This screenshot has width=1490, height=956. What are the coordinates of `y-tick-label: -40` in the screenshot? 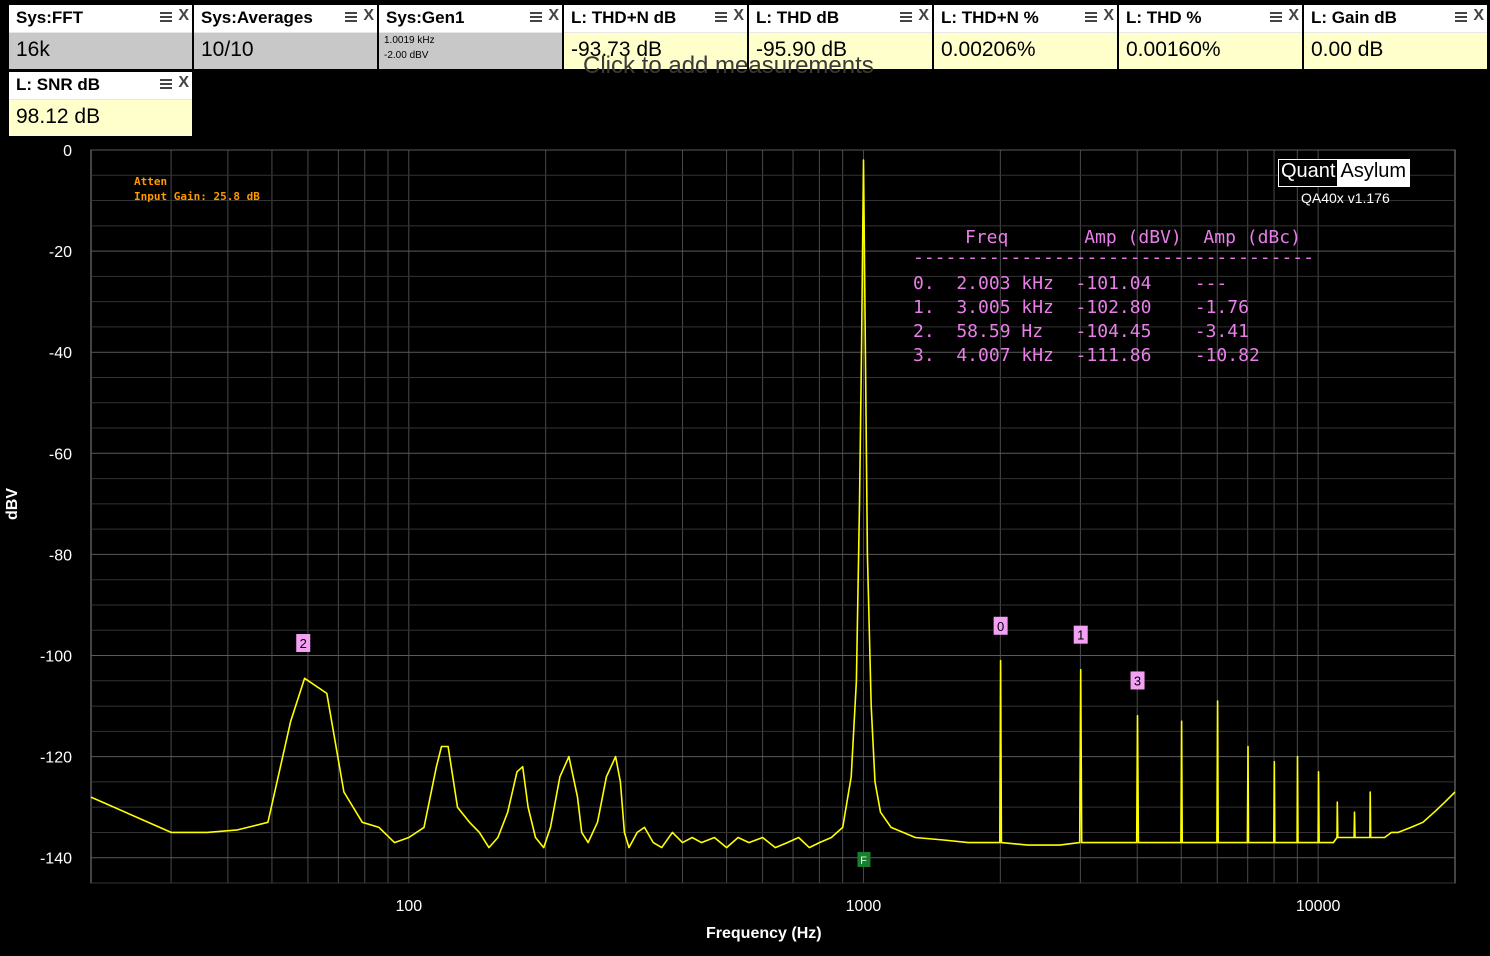 It's located at (60, 353).